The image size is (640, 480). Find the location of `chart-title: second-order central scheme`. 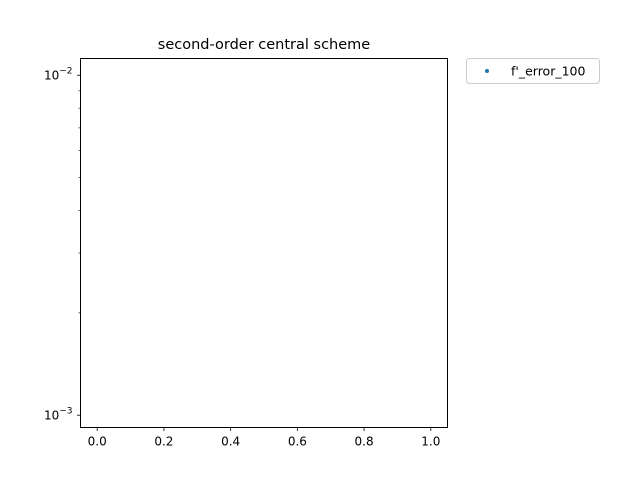

chart-title: second-order central scheme is located at coordinates (264, 45).